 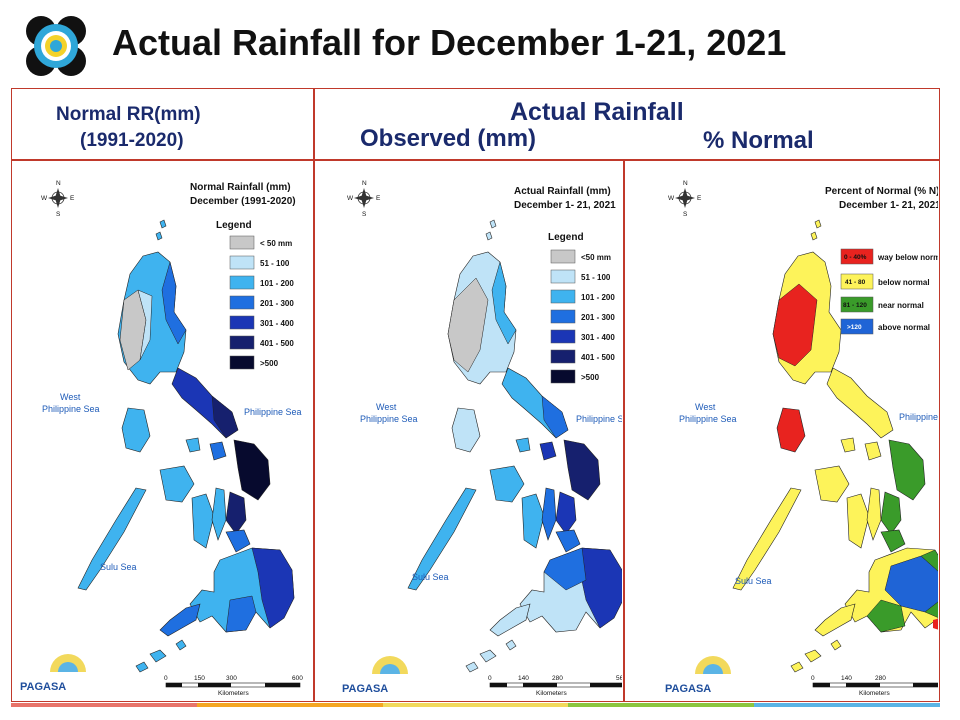 What do you see at coordinates (475, 160) in the screenshot?
I see `header-divider` at bounding box center [475, 160].